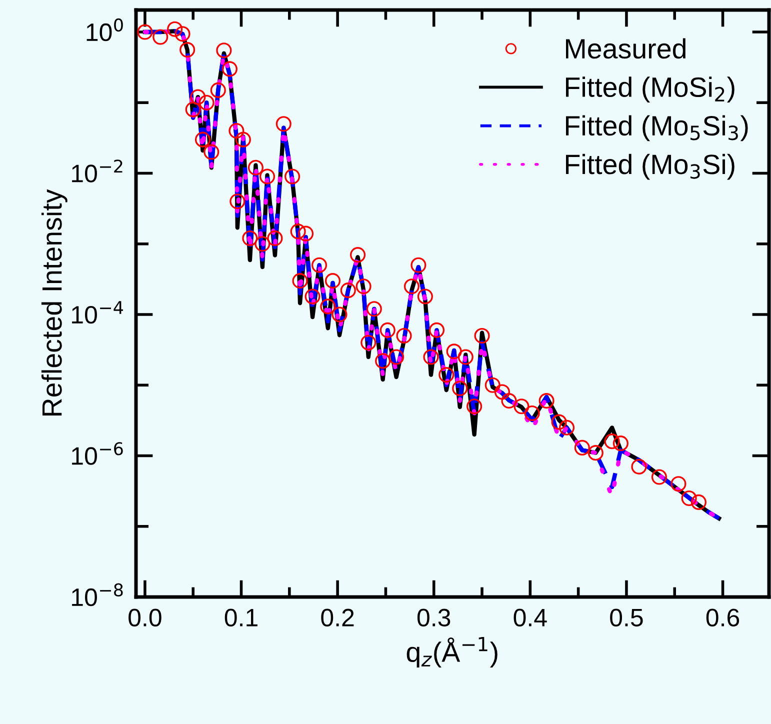 The height and width of the screenshot is (724, 771). What do you see at coordinates (723, 617) in the screenshot?
I see `x-tick-label: 0.6` at bounding box center [723, 617].